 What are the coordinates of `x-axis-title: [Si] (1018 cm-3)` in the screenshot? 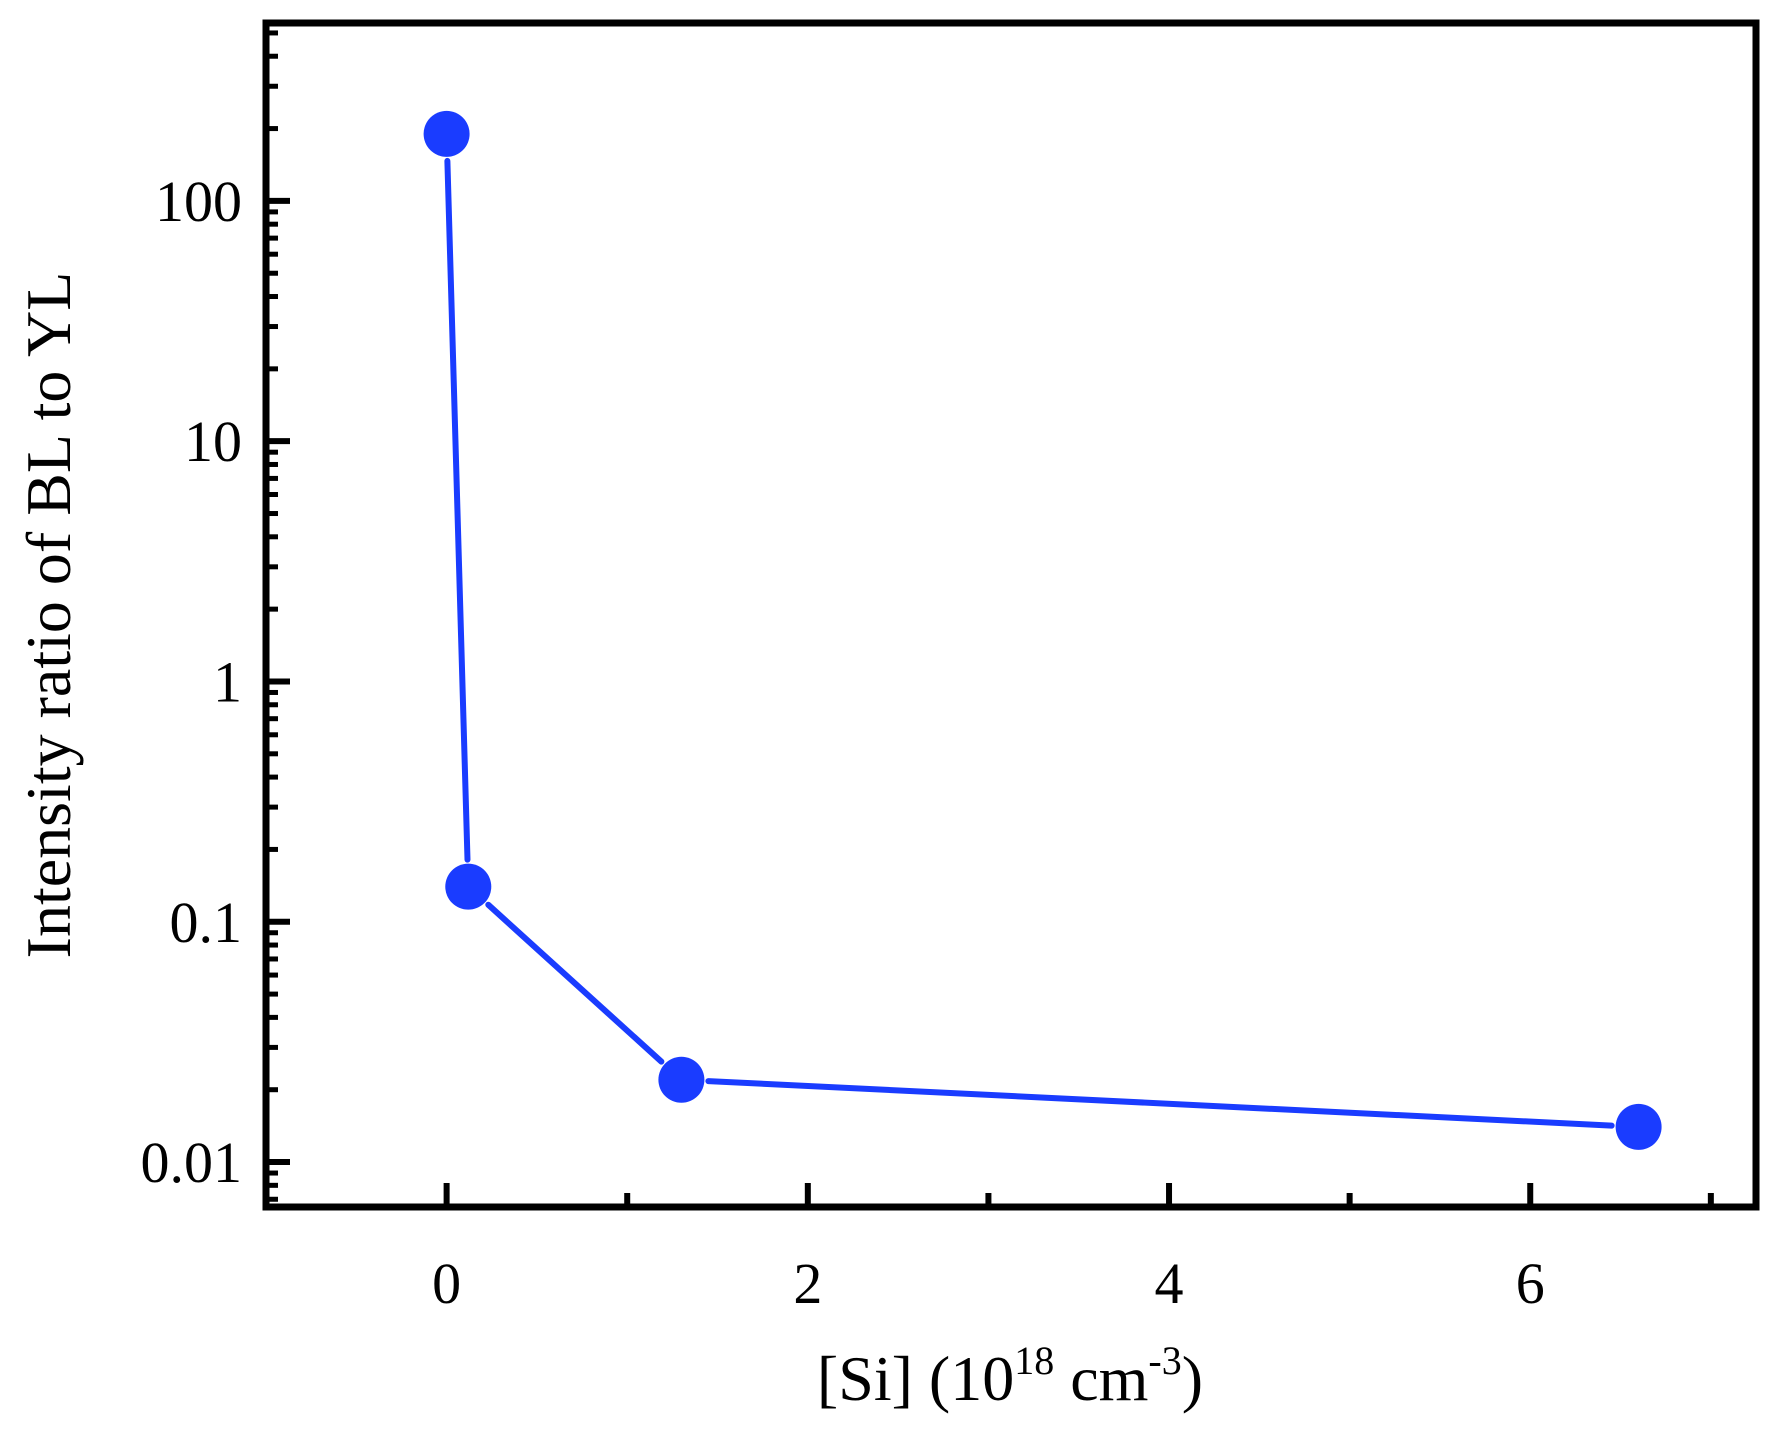 It's located at (1010, 1376).